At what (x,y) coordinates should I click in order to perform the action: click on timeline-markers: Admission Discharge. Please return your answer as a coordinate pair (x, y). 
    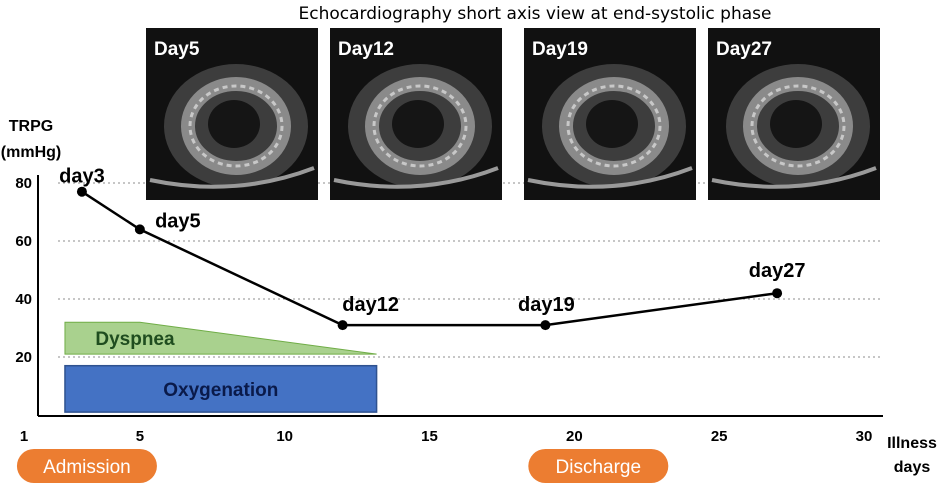
    Looking at the image, I should click on (342, 466).